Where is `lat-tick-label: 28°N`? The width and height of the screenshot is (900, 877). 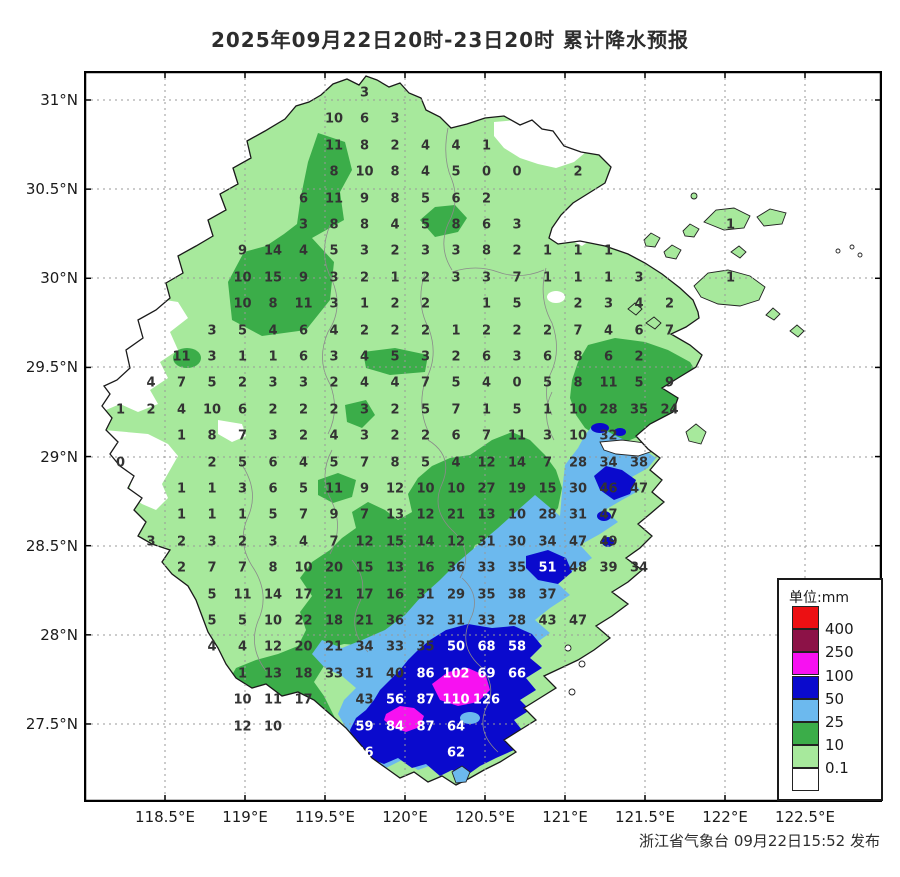 lat-tick-label: 28°N is located at coordinates (59, 634).